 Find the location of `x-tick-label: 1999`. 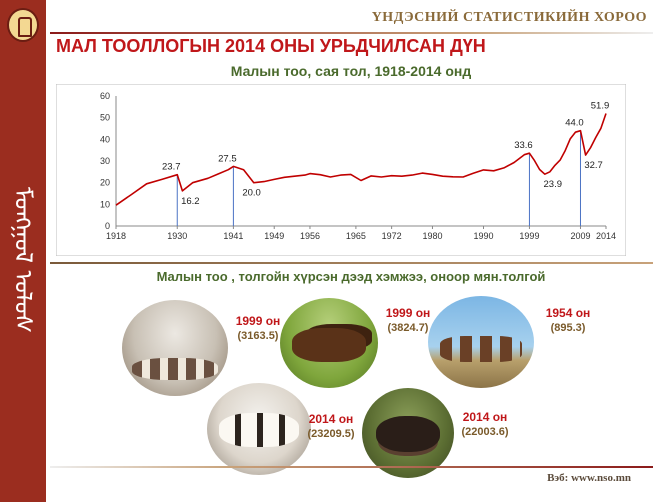

x-tick-label: 1999 is located at coordinates (529, 236).